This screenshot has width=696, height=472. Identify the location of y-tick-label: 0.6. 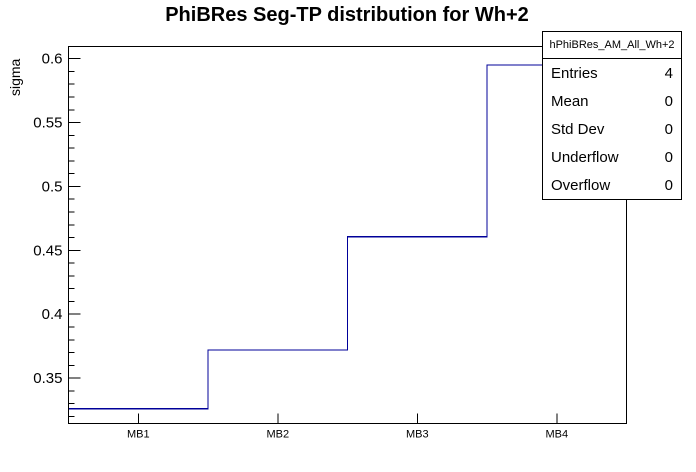
(52, 59).